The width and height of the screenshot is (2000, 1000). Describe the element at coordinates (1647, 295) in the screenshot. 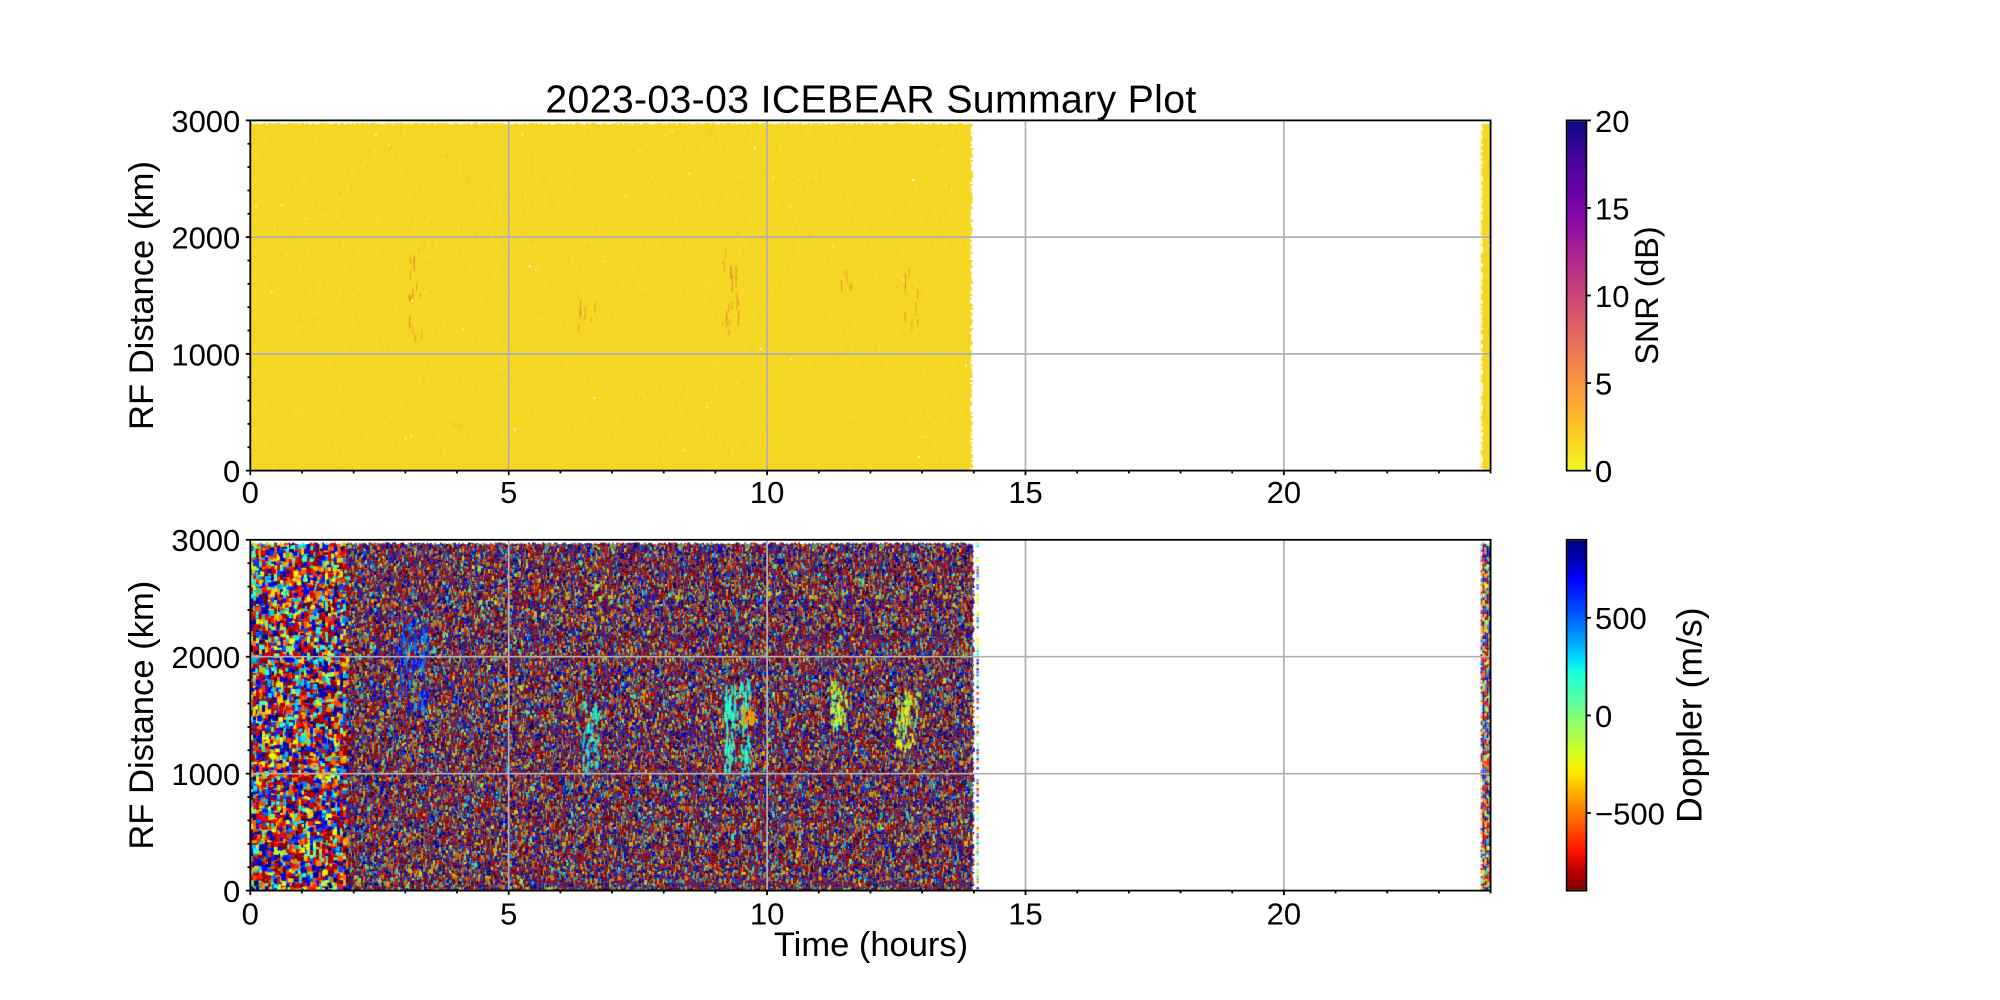

I see `svg-text: SNR (dB)` at that location.